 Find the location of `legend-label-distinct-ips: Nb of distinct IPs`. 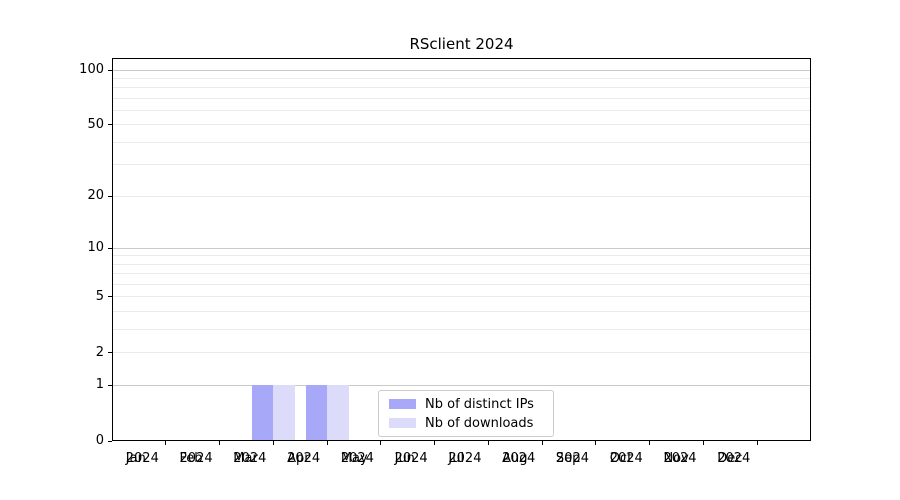

legend-label-distinct-ips: Nb of distinct IPs is located at coordinates (479, 404).